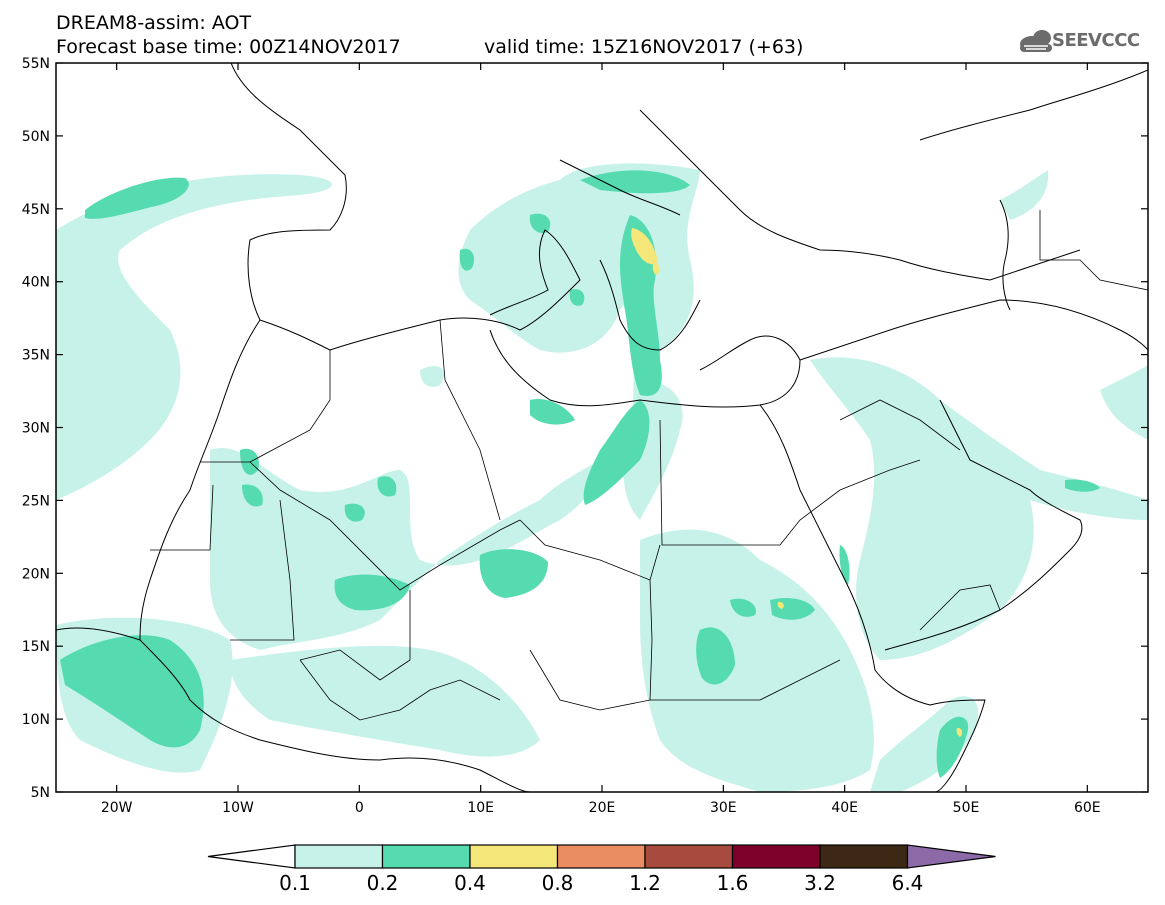 The image size is (1165, 905). Describe the element at coordinates (238, 808) in the screenshot. I see `lon-label: 10W` at that location.